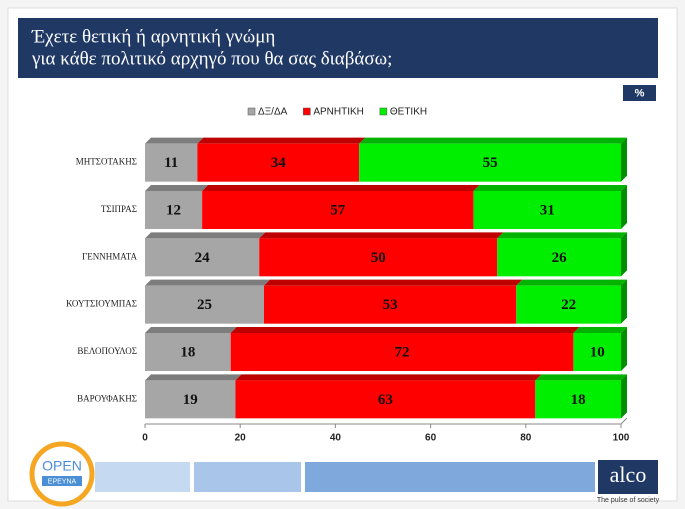 Image resolution: width=685 pixels, height=509 pixels. What do you see at coordinates (628, 500) in the screenshot?
I see `brand-right-sub: The pulse of society` at bounding box center [628, 500].